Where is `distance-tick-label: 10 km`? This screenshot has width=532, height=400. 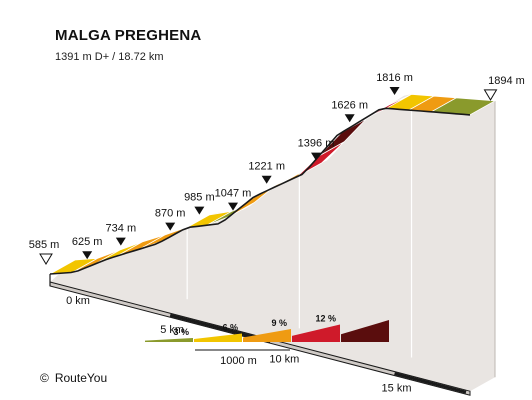
distance-tick-label: 10 km is located at coordinates (284, 359).